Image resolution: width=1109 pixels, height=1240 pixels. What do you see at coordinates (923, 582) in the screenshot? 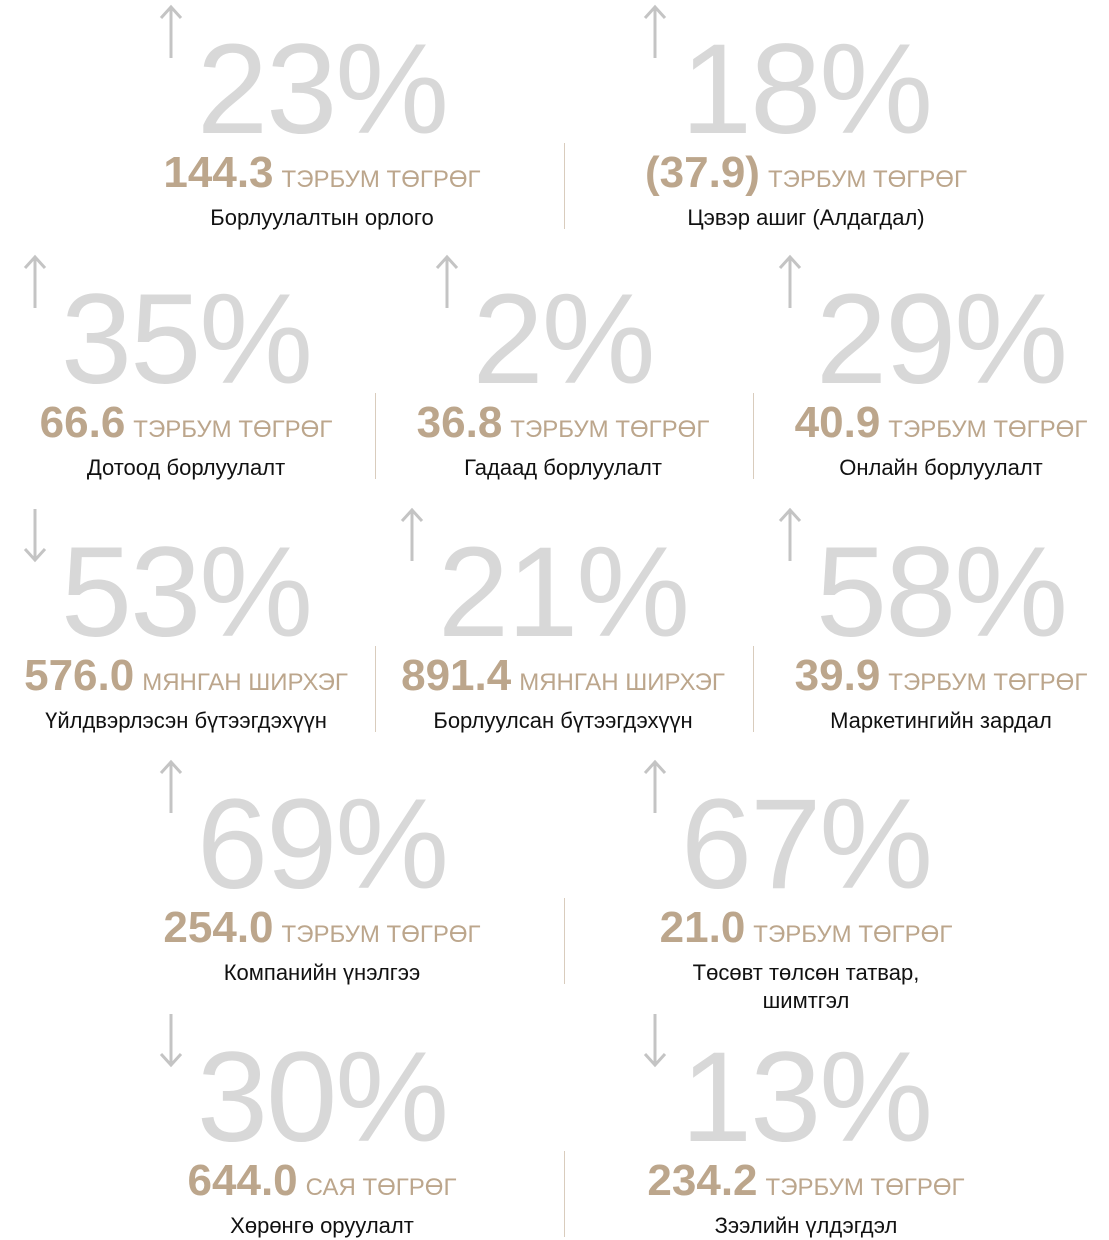
I see `percent: 58%` at bounding box center [923, 582].